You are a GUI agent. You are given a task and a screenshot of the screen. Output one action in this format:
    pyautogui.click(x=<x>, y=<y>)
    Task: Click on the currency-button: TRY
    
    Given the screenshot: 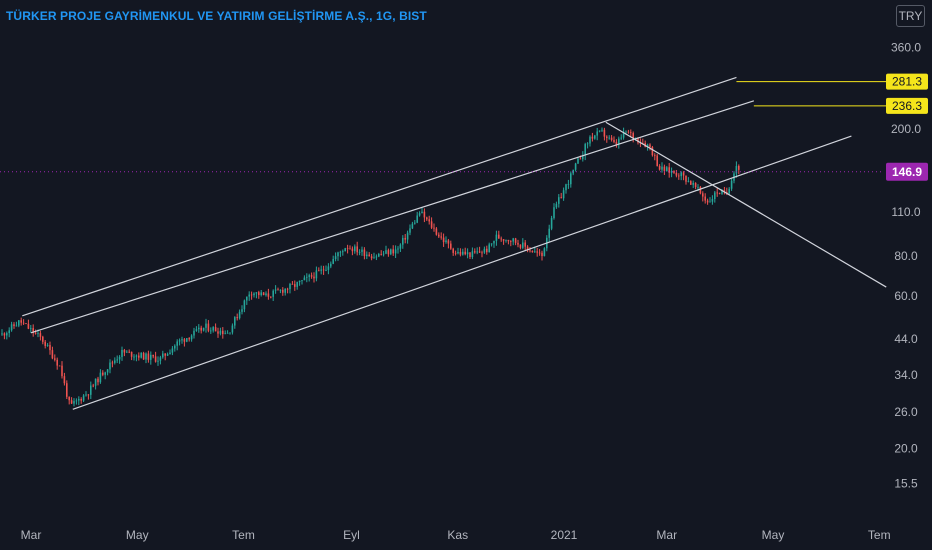 What is the action you would take?
    pyautogui.click(x=910, y=16)
    